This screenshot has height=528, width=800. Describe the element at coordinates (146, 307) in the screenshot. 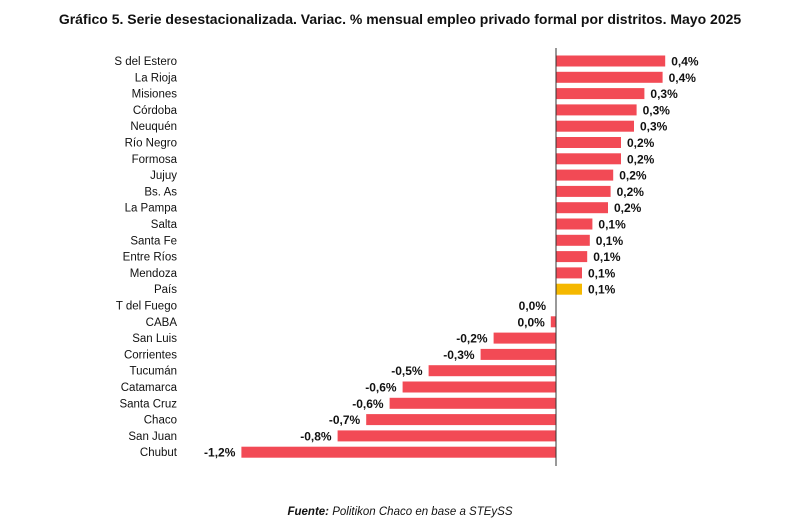

I see `category-label-t-del-fuego: T del Fuego` at that location.